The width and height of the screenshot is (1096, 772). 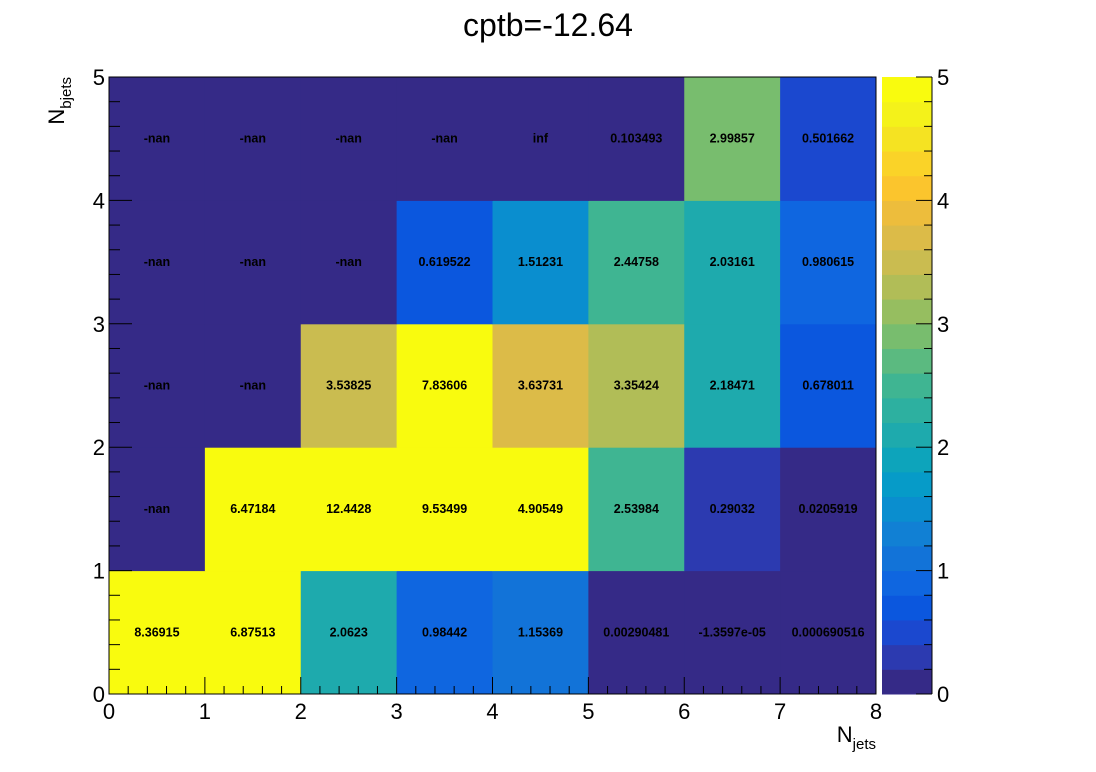 What do you see at coordinates (943, 694) in the screenshot?
I see `colorbar-tick-label: 0` at bounding box center [943, 694].